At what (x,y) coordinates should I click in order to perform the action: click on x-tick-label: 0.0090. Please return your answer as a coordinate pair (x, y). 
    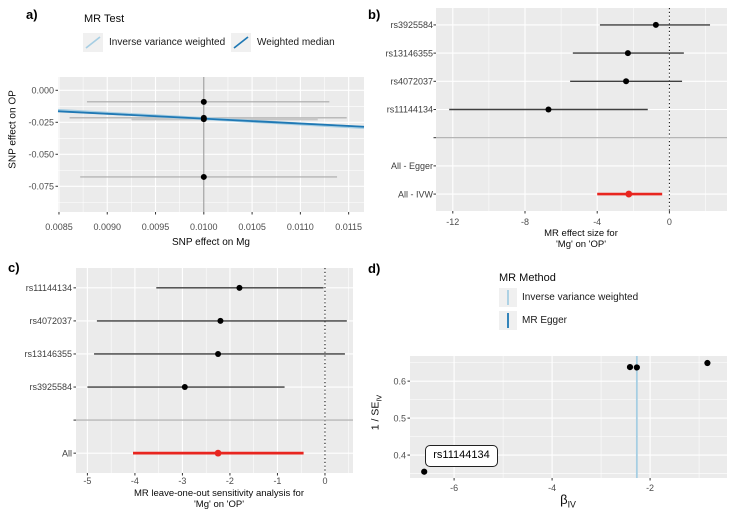
    Looking at the image, I should click on (107, 227).